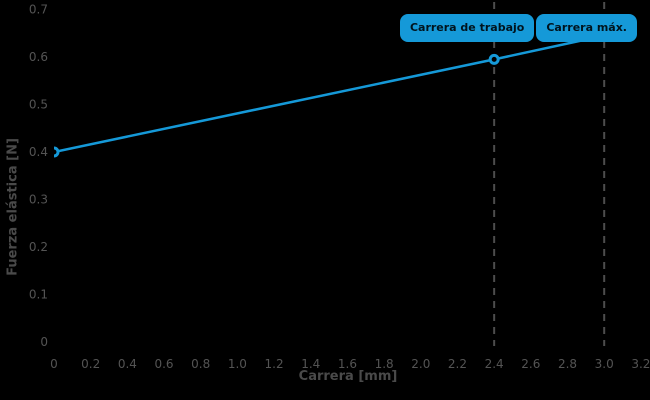 Image resolution: width=650 pixels, height=400 pixels. What do you see at coordinates (38, 247) in the screenshot?
I see `y-tick-label: 0.2` at bounding box center [38, 247].